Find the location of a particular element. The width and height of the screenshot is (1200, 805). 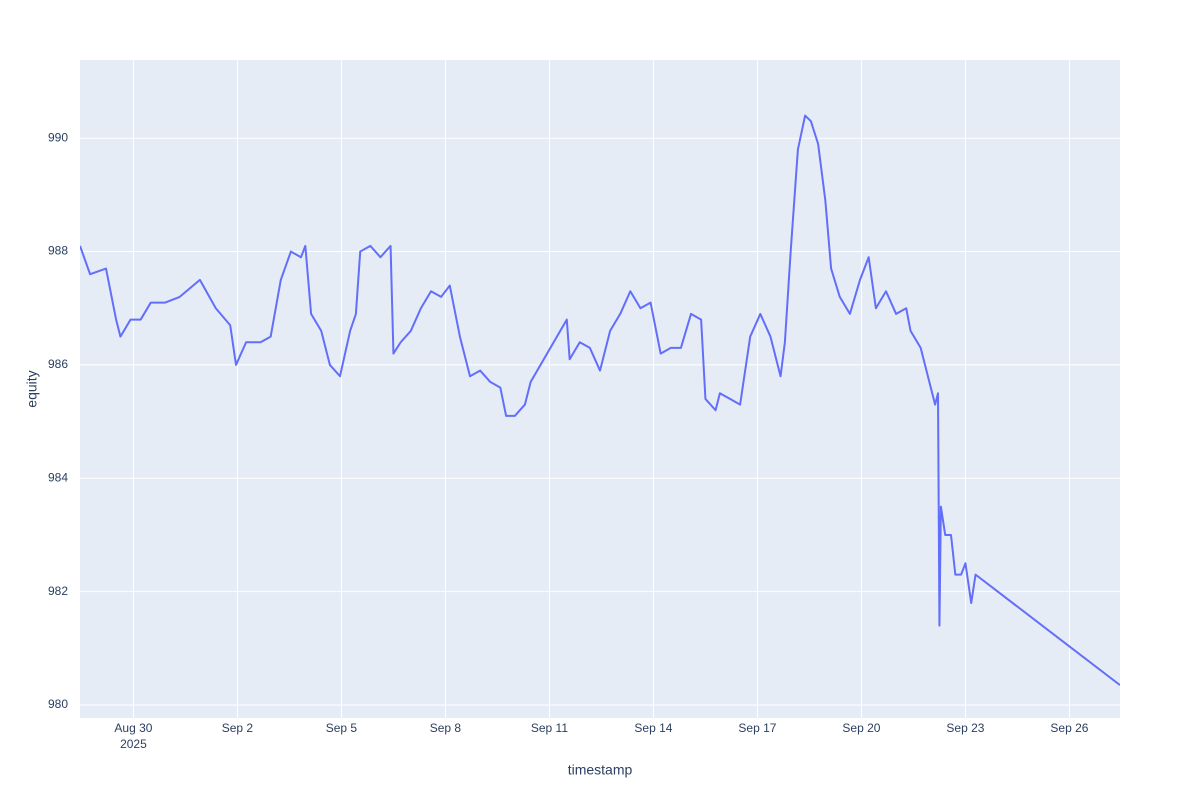

x-tick-label: Sep 8 is located at coordinates (446, 728).